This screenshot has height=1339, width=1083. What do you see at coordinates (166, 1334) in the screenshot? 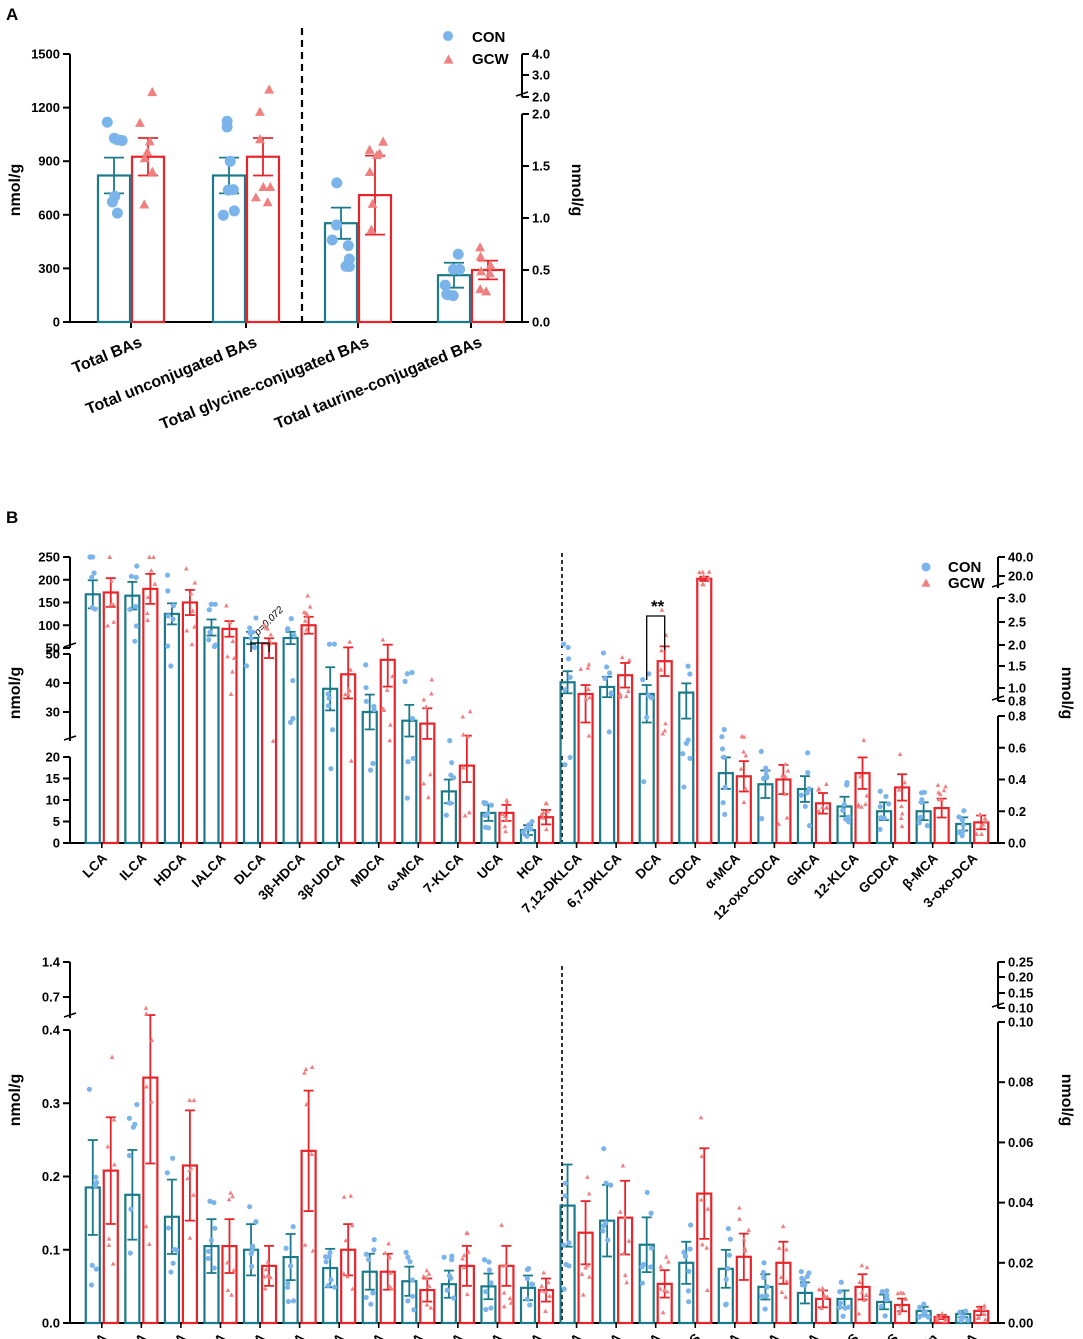
I see `panel-b-lower-category-label: 3β-DCA` at bounding box center [166, 1334].